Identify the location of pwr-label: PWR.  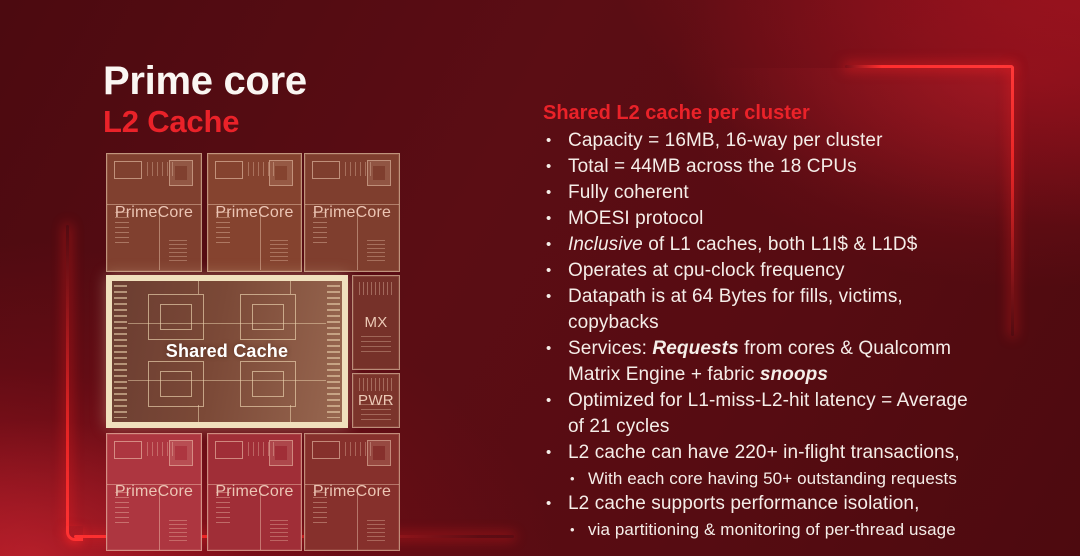
(376, 400).